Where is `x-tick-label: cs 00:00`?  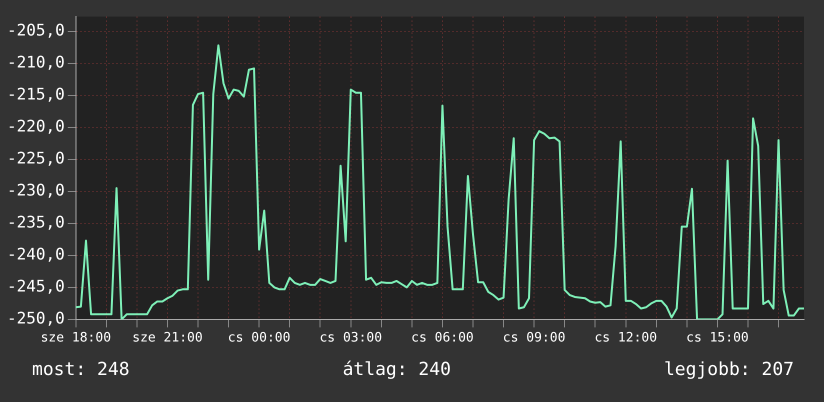 x-tick-label: cs 00:00 is located at coordinates (259, 338).